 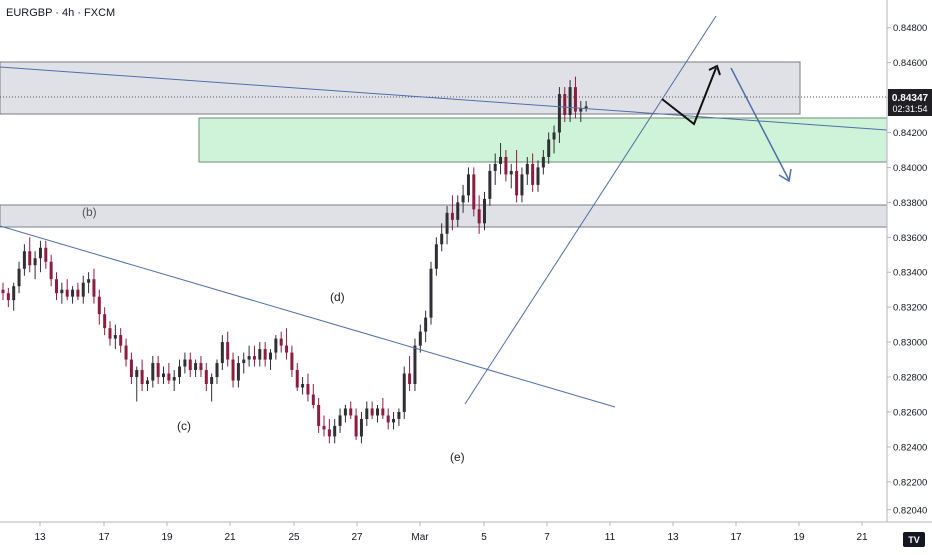 I want to click on symbol-title: EURGBP · 4h · FXCM, so click(x=61, y=13).